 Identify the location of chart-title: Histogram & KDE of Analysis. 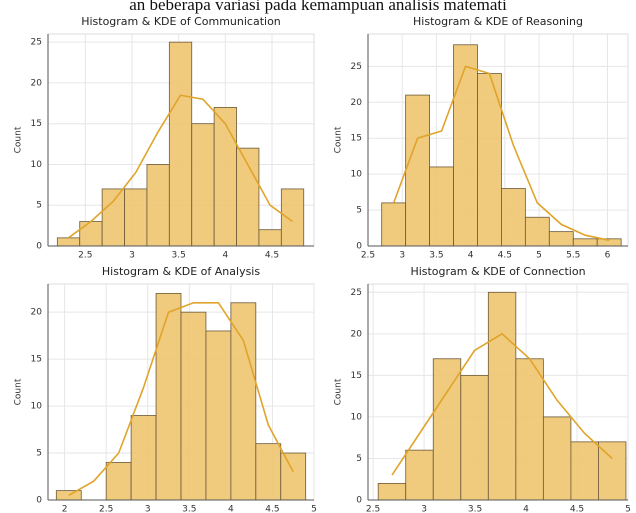
(181, 271).